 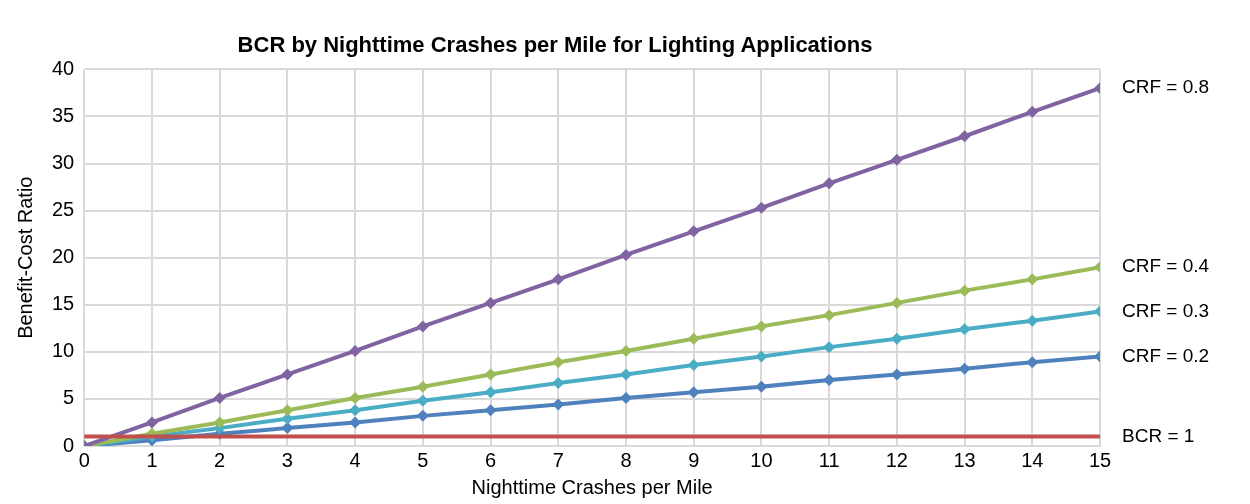 I want to click on x-tick-label: 12, so click(x=896, y=459).